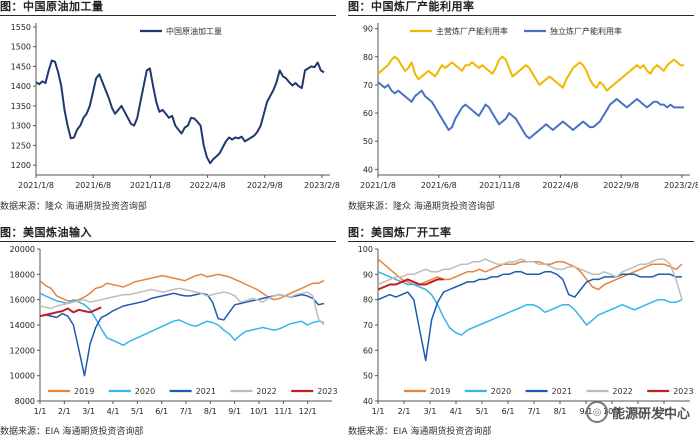 The width and height of the screenshot is (698, 437). I want to click on legend-item: 中国原油加工量, so click(181, 31).